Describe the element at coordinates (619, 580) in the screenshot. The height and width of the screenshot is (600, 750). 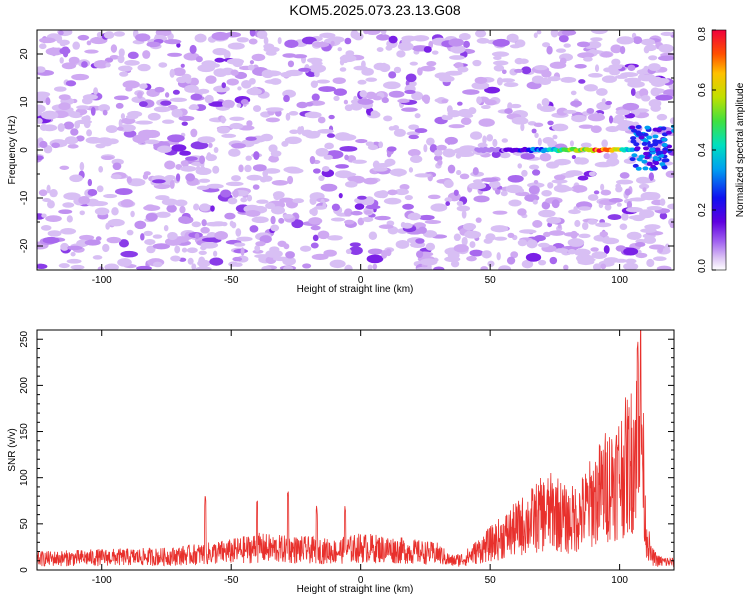
I see `x-tick-label: 100` at that location.